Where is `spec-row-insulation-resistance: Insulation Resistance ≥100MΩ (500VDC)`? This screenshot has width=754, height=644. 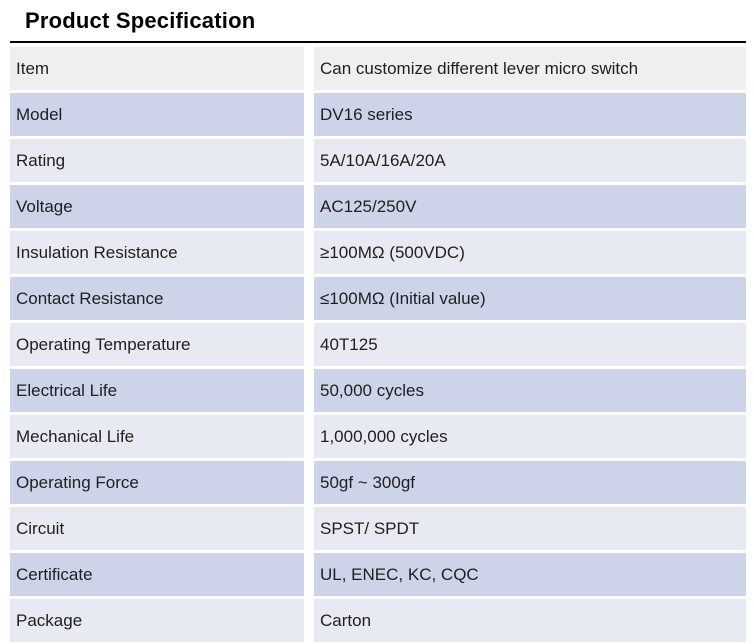 spec-row-insulation-resistance: Insulation Resistance ≥100MΩ (500VDC) is located at coordinates (378, 252).